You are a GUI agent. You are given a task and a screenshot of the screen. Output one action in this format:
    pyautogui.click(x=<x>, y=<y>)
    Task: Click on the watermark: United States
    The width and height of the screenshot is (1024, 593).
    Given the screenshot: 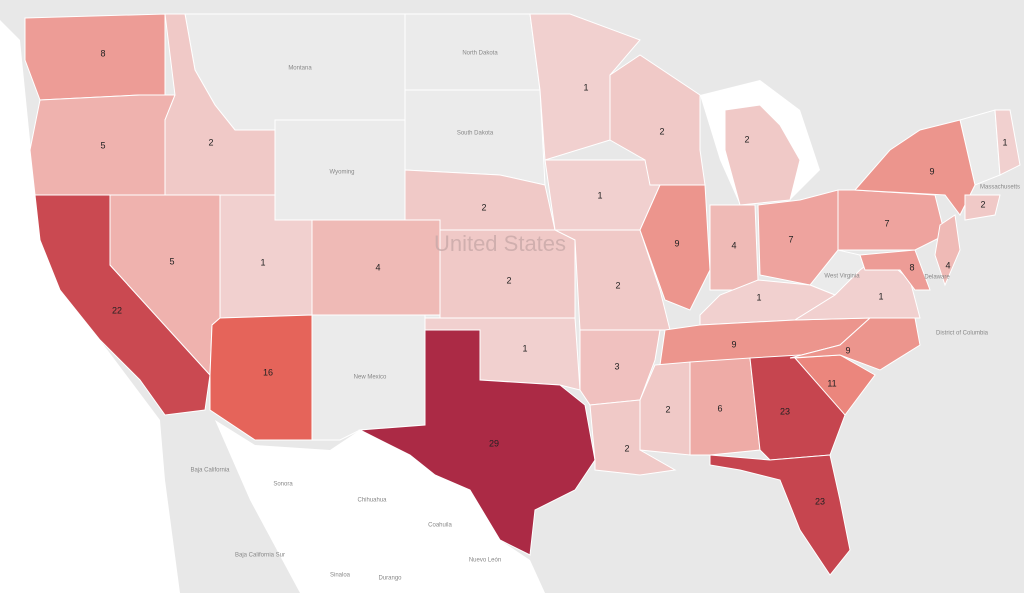 What is the action you would take?
    pyautogui.click(x=500, y=243)
    